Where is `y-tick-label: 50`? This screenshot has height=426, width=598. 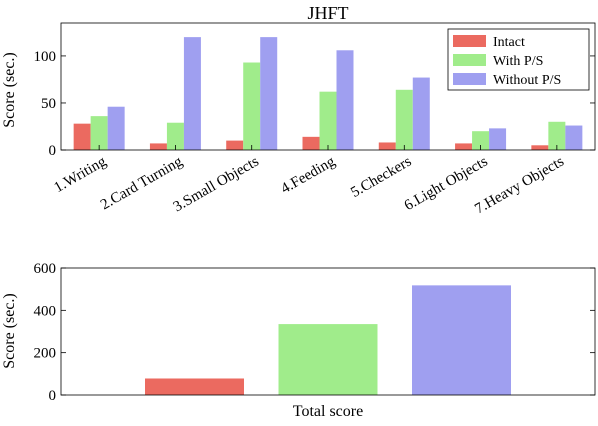
y-tick-label: 50 is located at coordinates (48, 104).